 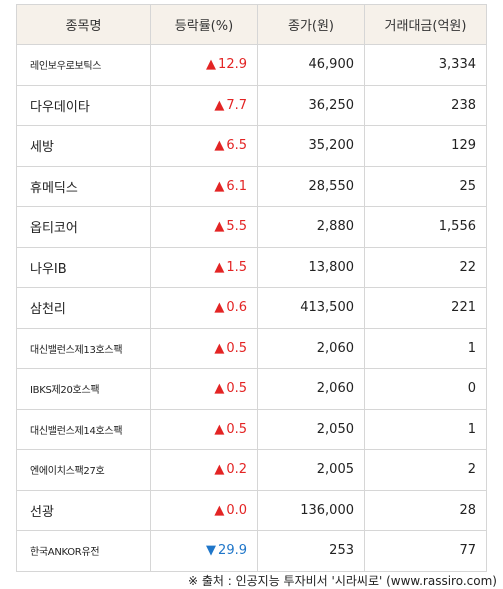 What do you see at coordinates (236, 227) in the screenshot?
I see `change-rate-value: 5.5` at bounding box center [236, 227].